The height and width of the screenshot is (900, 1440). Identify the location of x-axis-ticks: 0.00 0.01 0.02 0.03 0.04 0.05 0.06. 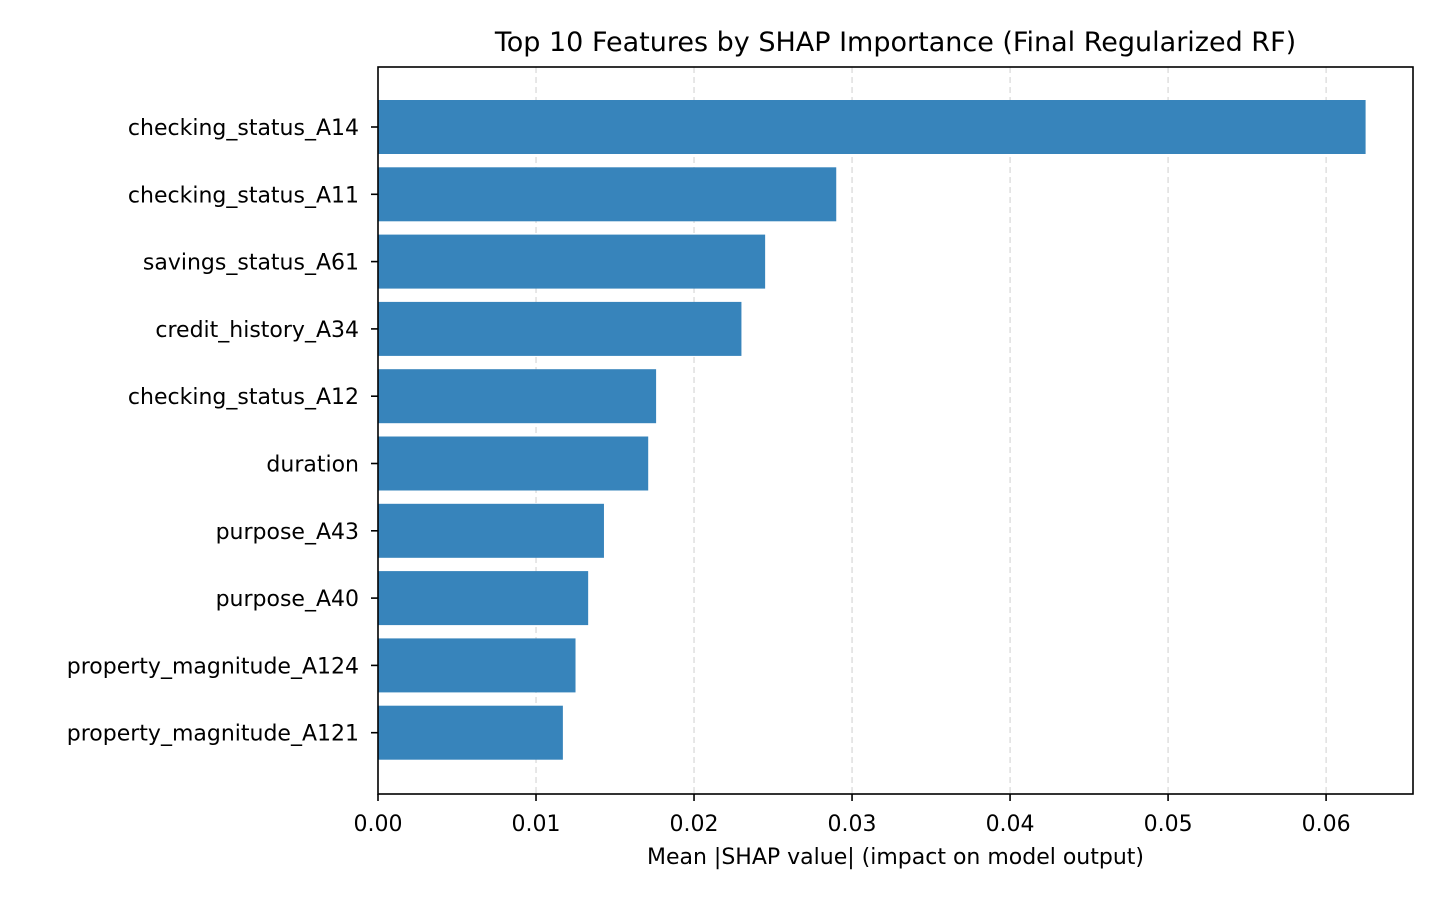
(852, 815).